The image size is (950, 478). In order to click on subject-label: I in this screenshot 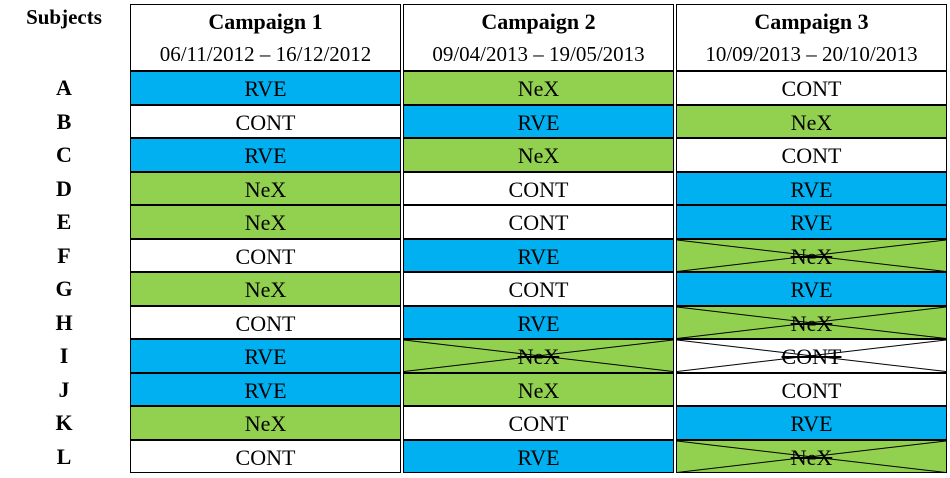, I will do `click(64, 355)`.